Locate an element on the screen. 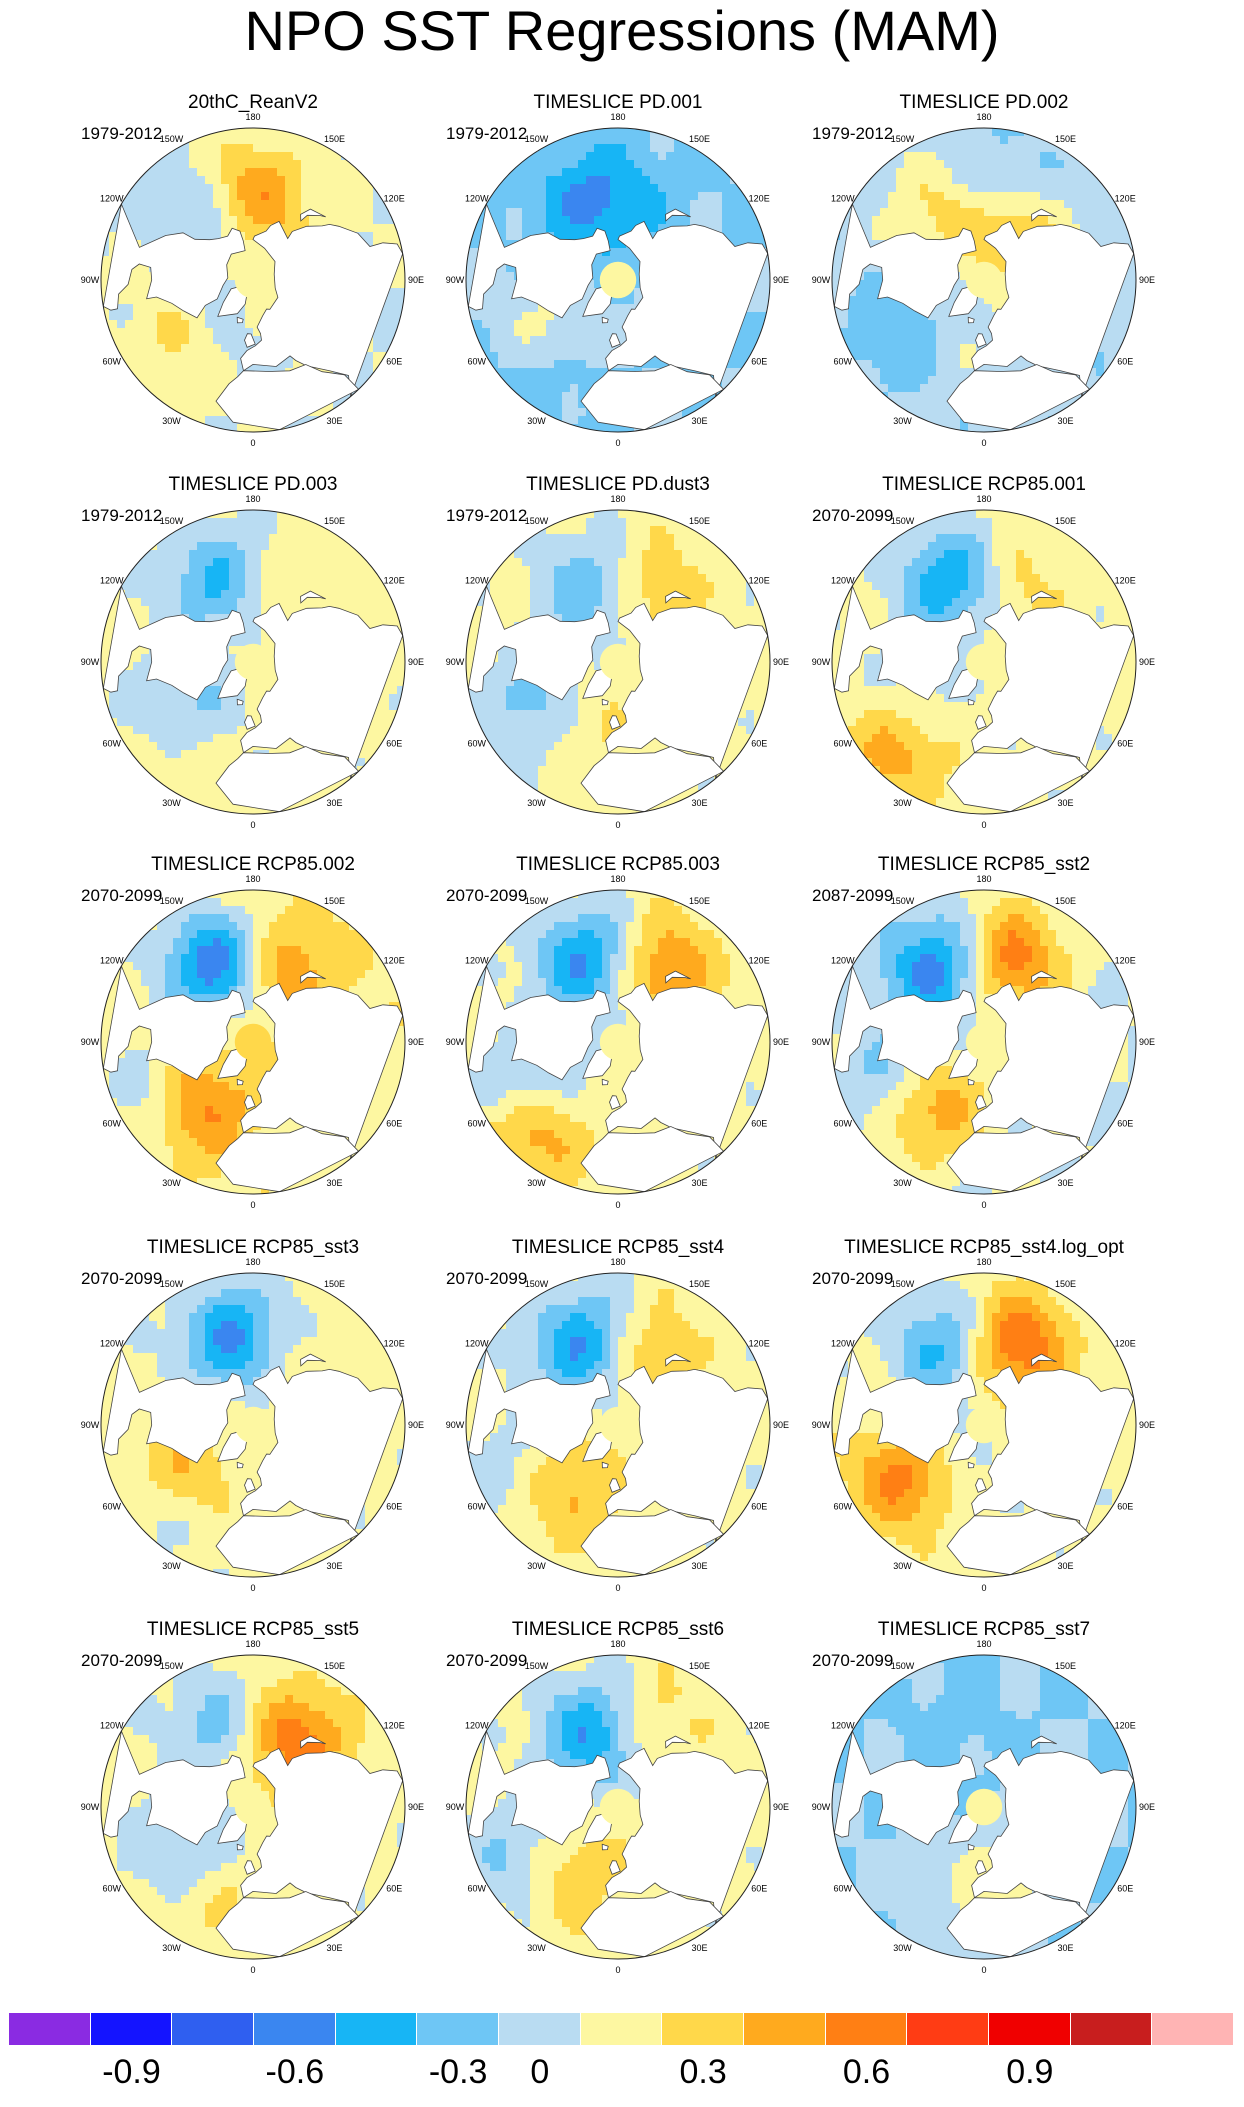 The image size is (1244, 2107). panel-title: TIMESLICE PD.dust3 is located at coordinates (618, 484).